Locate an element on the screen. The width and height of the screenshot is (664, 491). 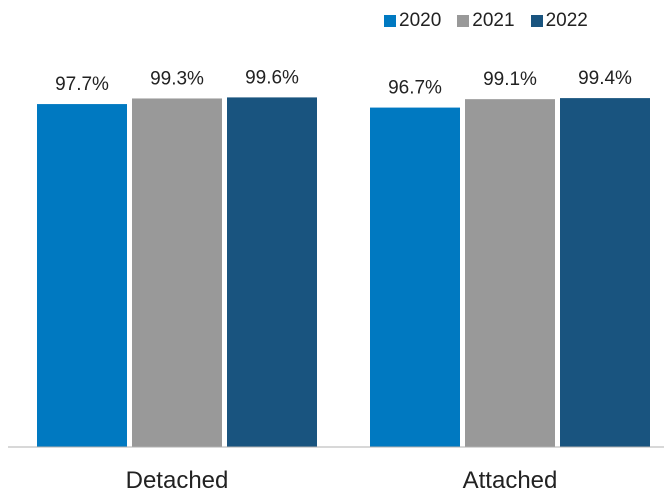
legend-swatch-2020 is located at coordinates (390, 21).